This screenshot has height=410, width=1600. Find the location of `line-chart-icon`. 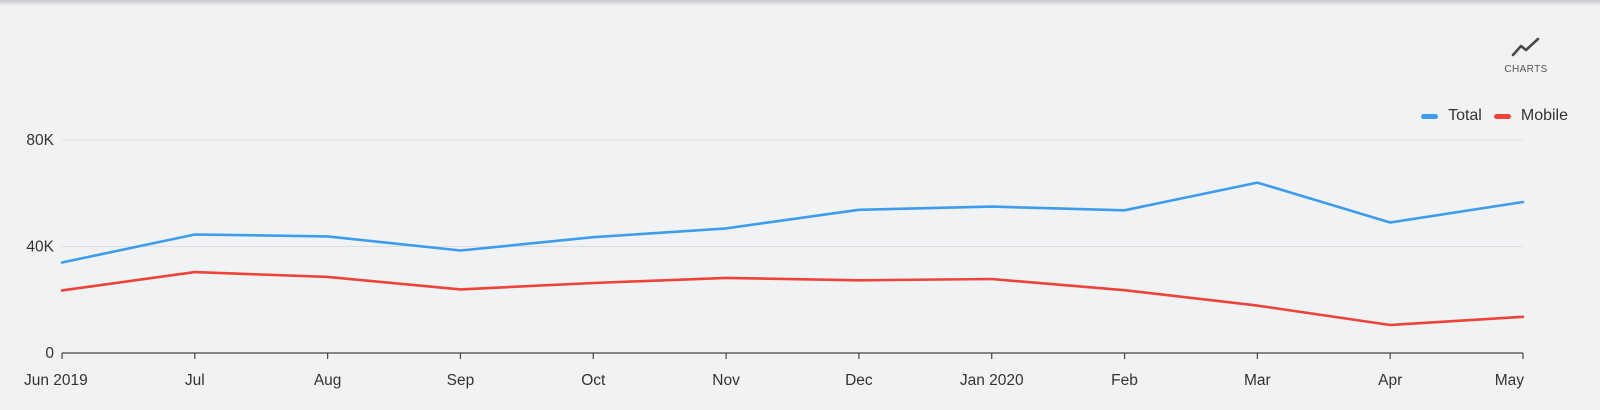

line-chart-icon is located at coordinates (1525, 47).